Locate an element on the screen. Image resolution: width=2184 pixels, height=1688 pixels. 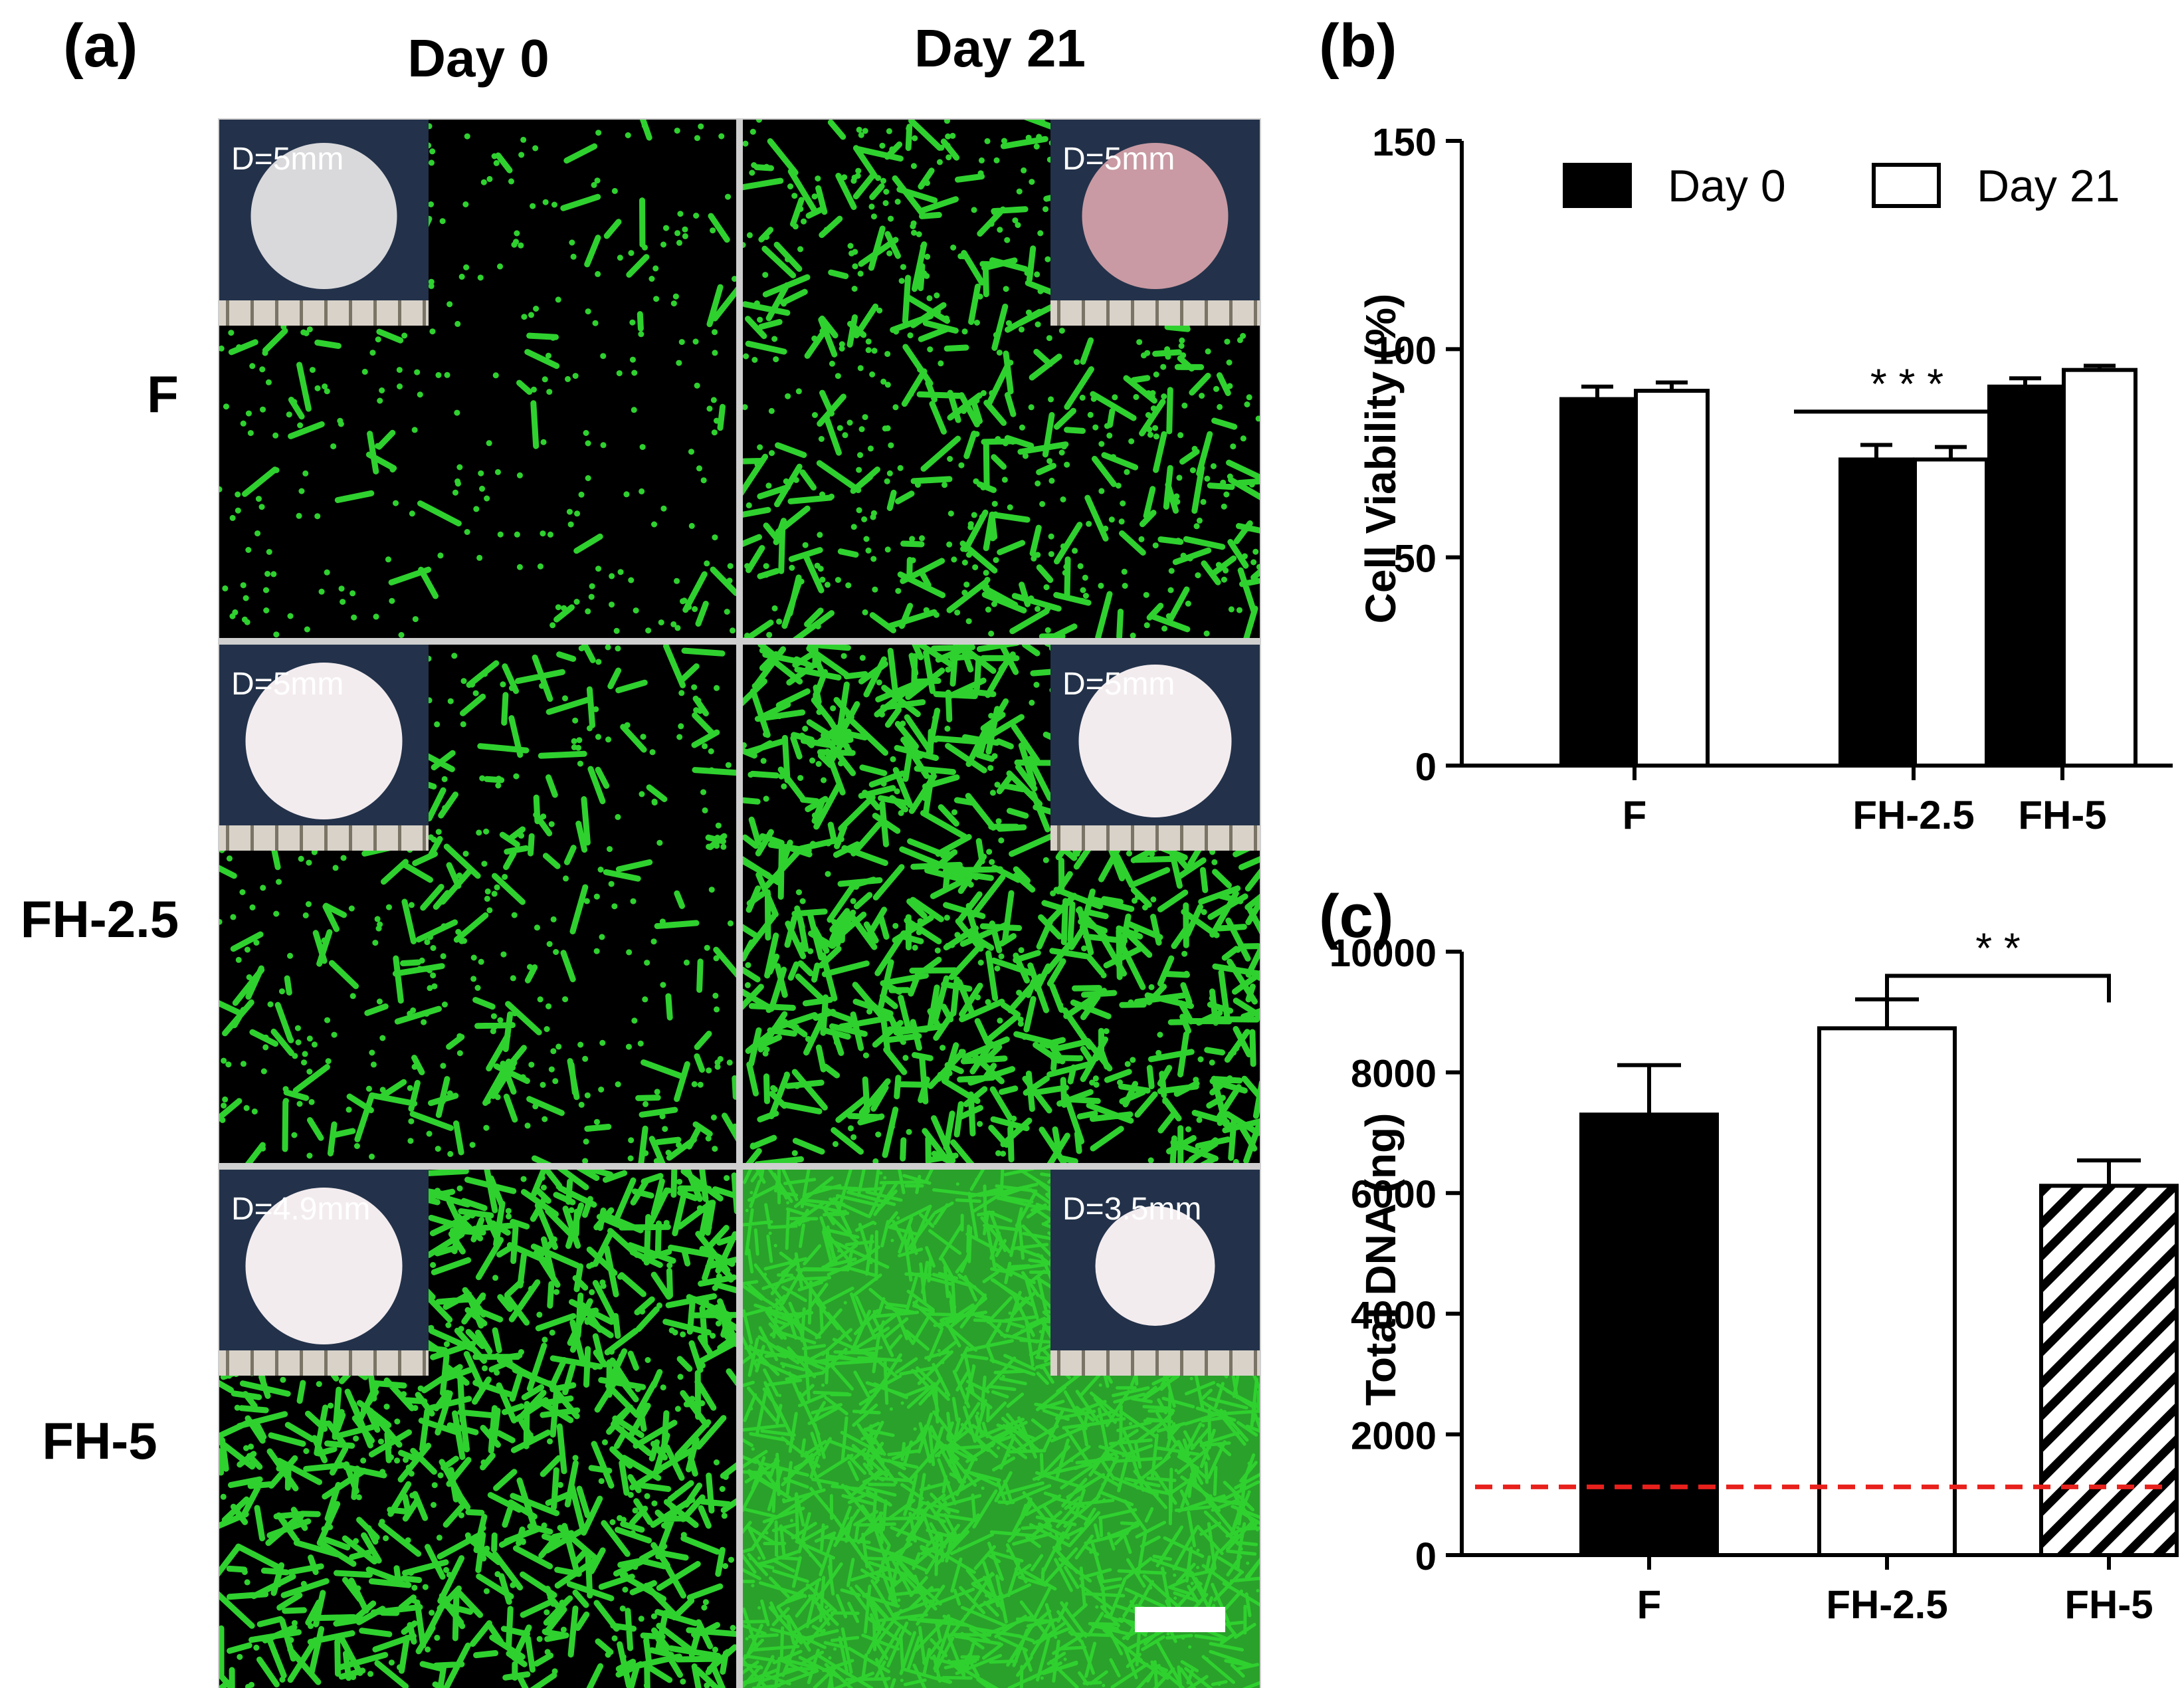
bar-f is located at coordinates (1649, 1335).